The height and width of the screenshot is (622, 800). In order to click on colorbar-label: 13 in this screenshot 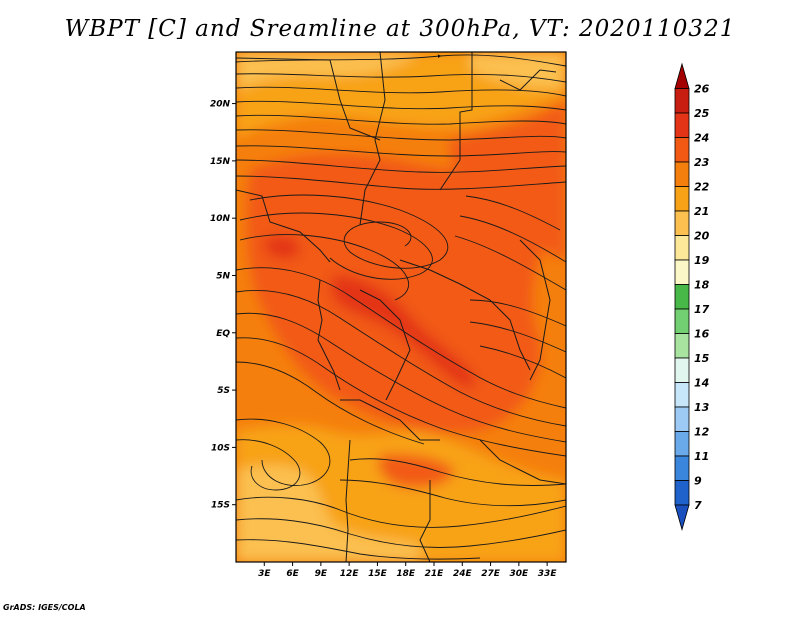, I will do `click(702, 407)`.